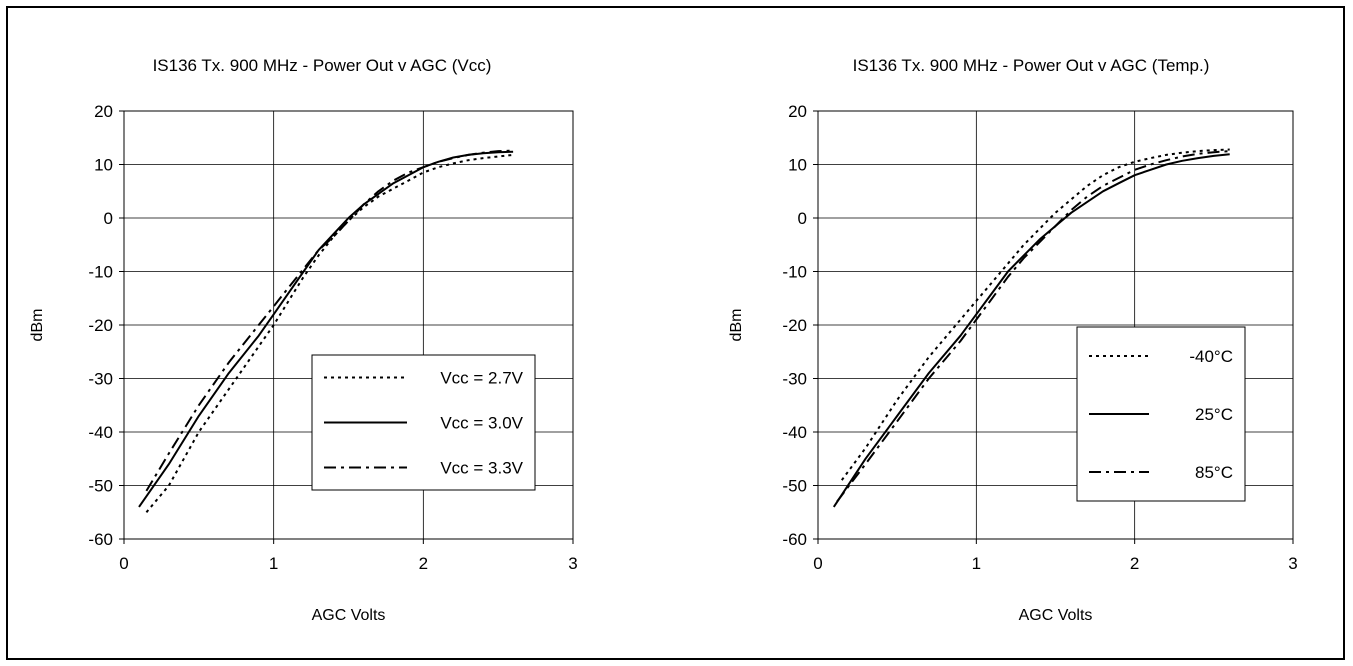  I want to click on chart2-y-tick-label: -60, so click(794, 539).